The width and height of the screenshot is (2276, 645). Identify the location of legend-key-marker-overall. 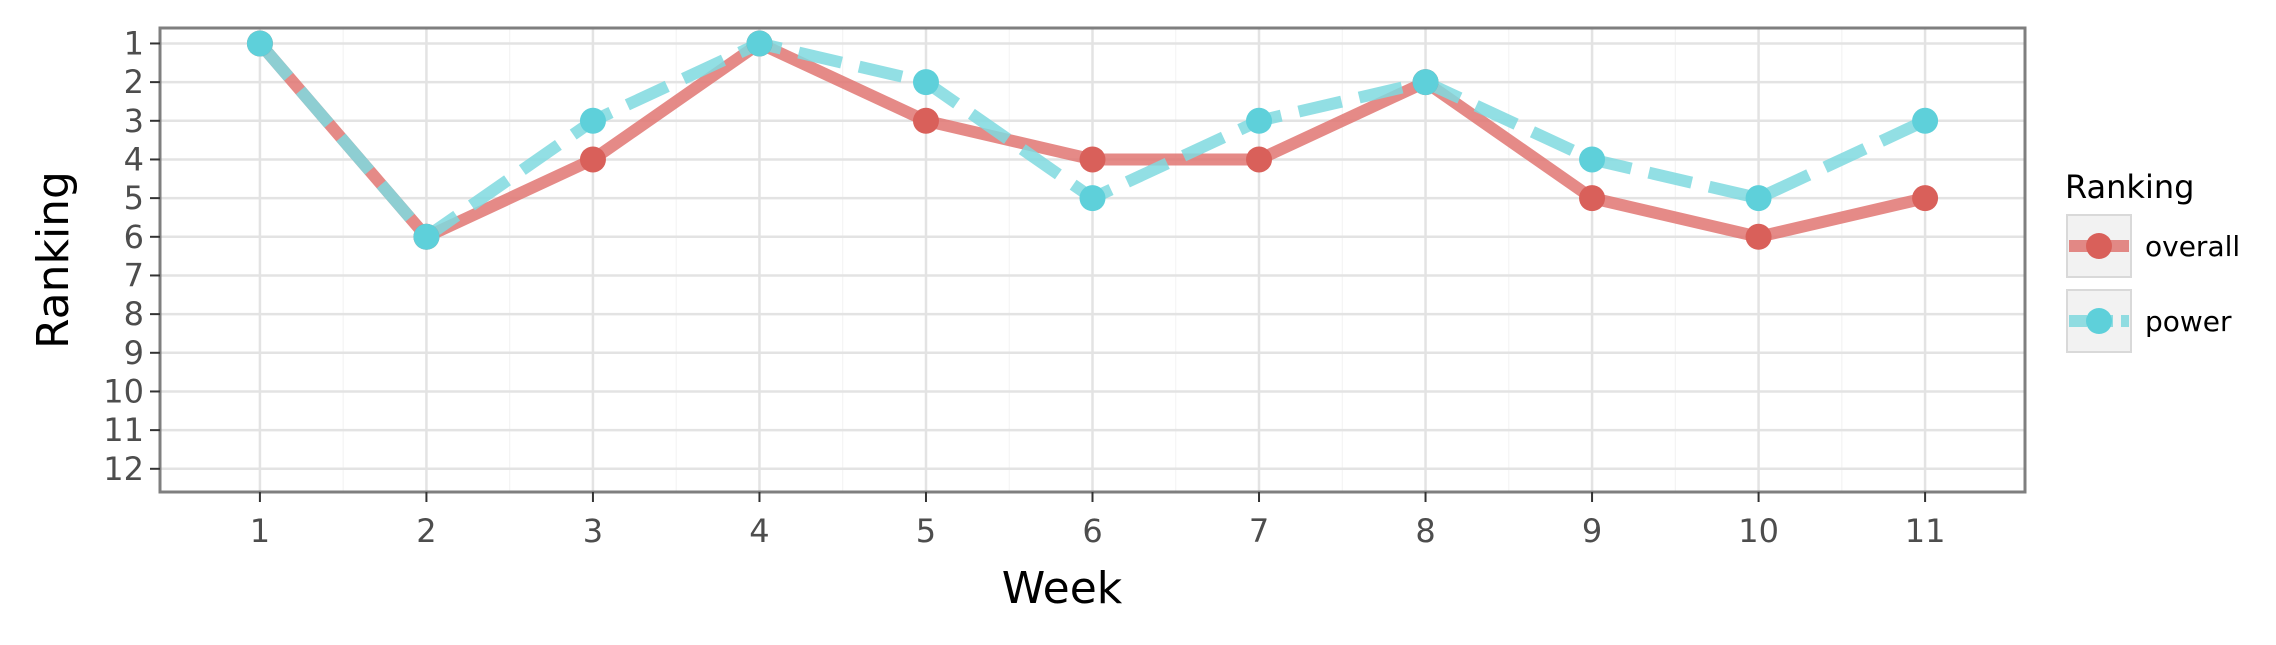
(2099, 246).